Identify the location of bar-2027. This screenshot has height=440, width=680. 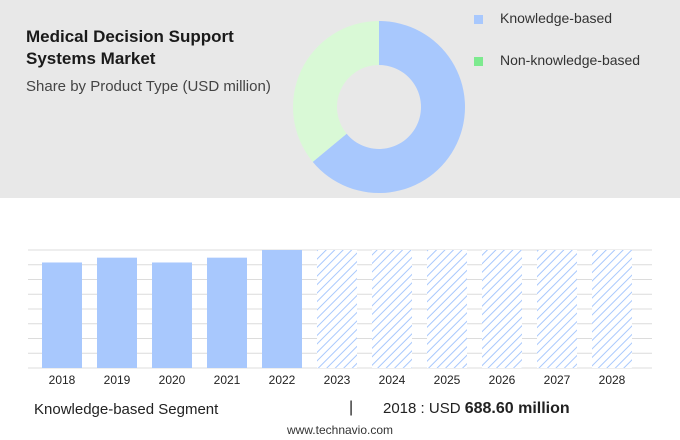
(557, 309).